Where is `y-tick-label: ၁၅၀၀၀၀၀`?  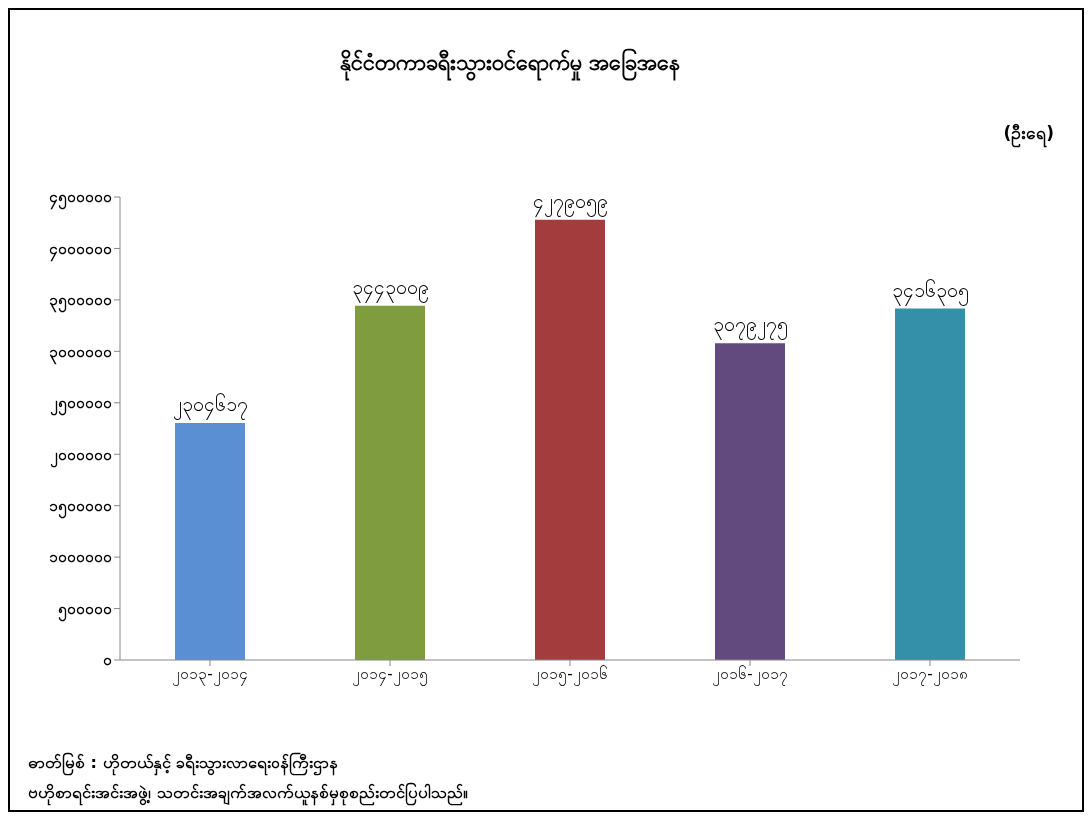
y-tick-label: ၁၅၀၀၀၀၀ is located at coordinates (80, 507).